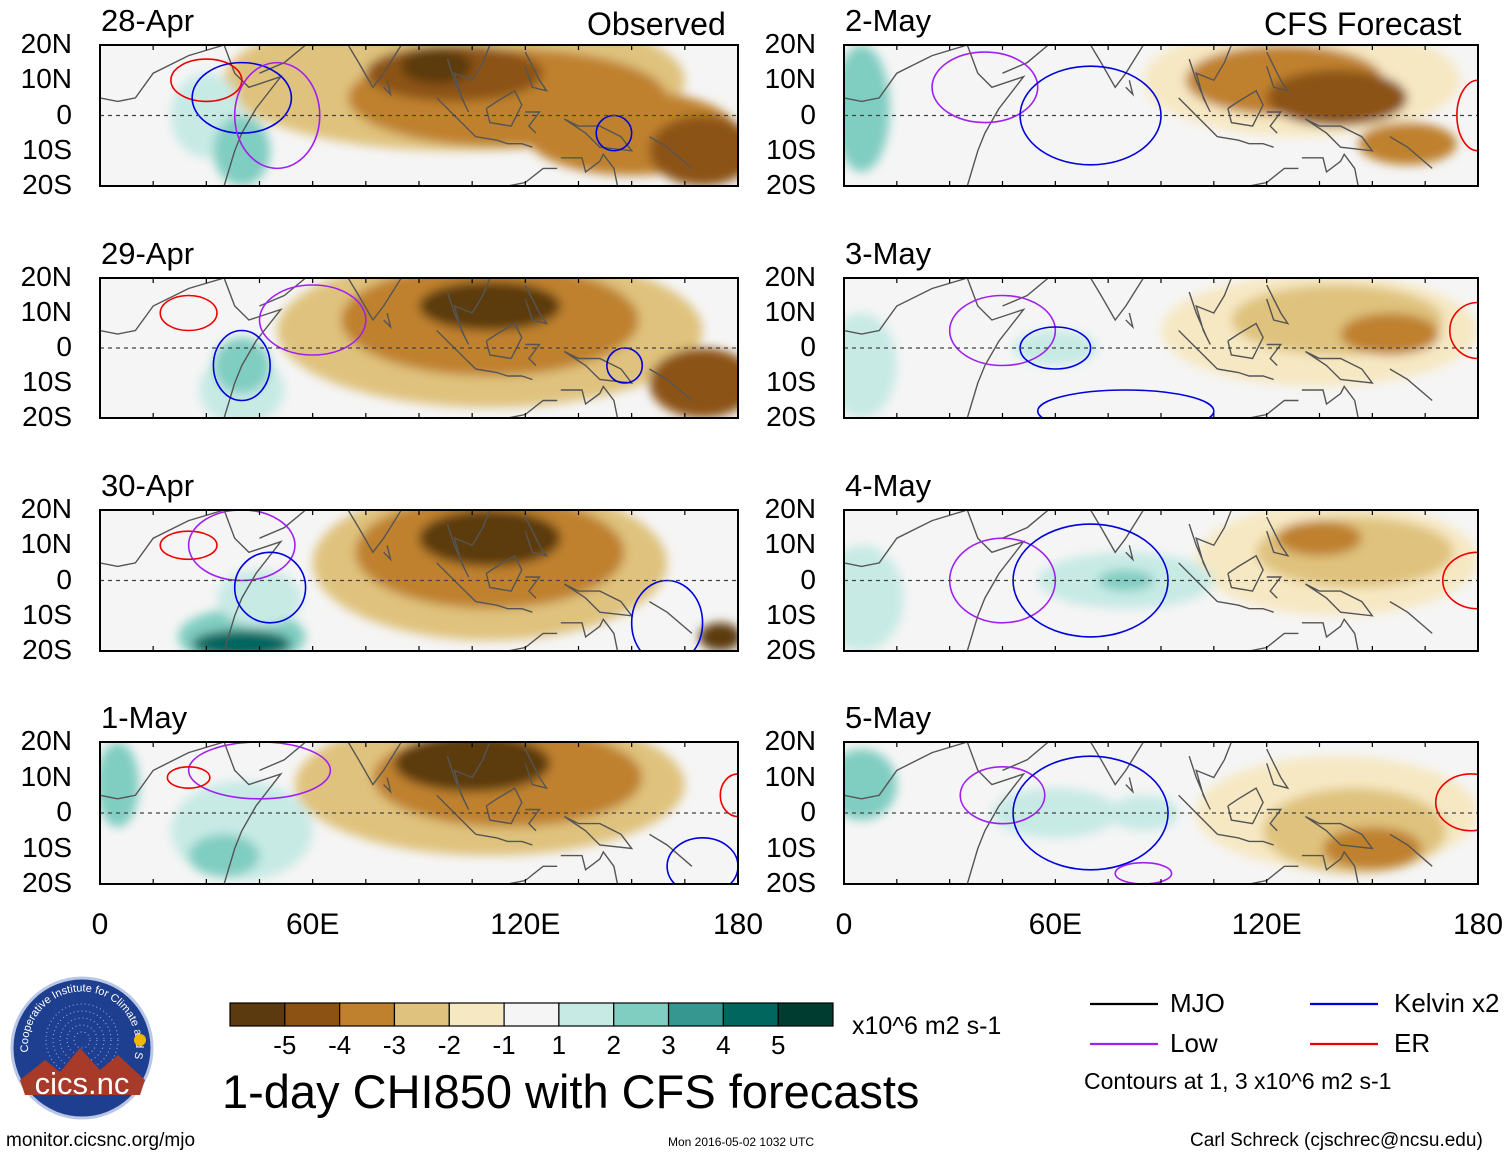 The width and height of the screenshot is (1510, 1158). What do you see at coordinates (1055, 924) in the screenshot?
I see `x-tick-label: 60E` at bounding box center [1055, 924].